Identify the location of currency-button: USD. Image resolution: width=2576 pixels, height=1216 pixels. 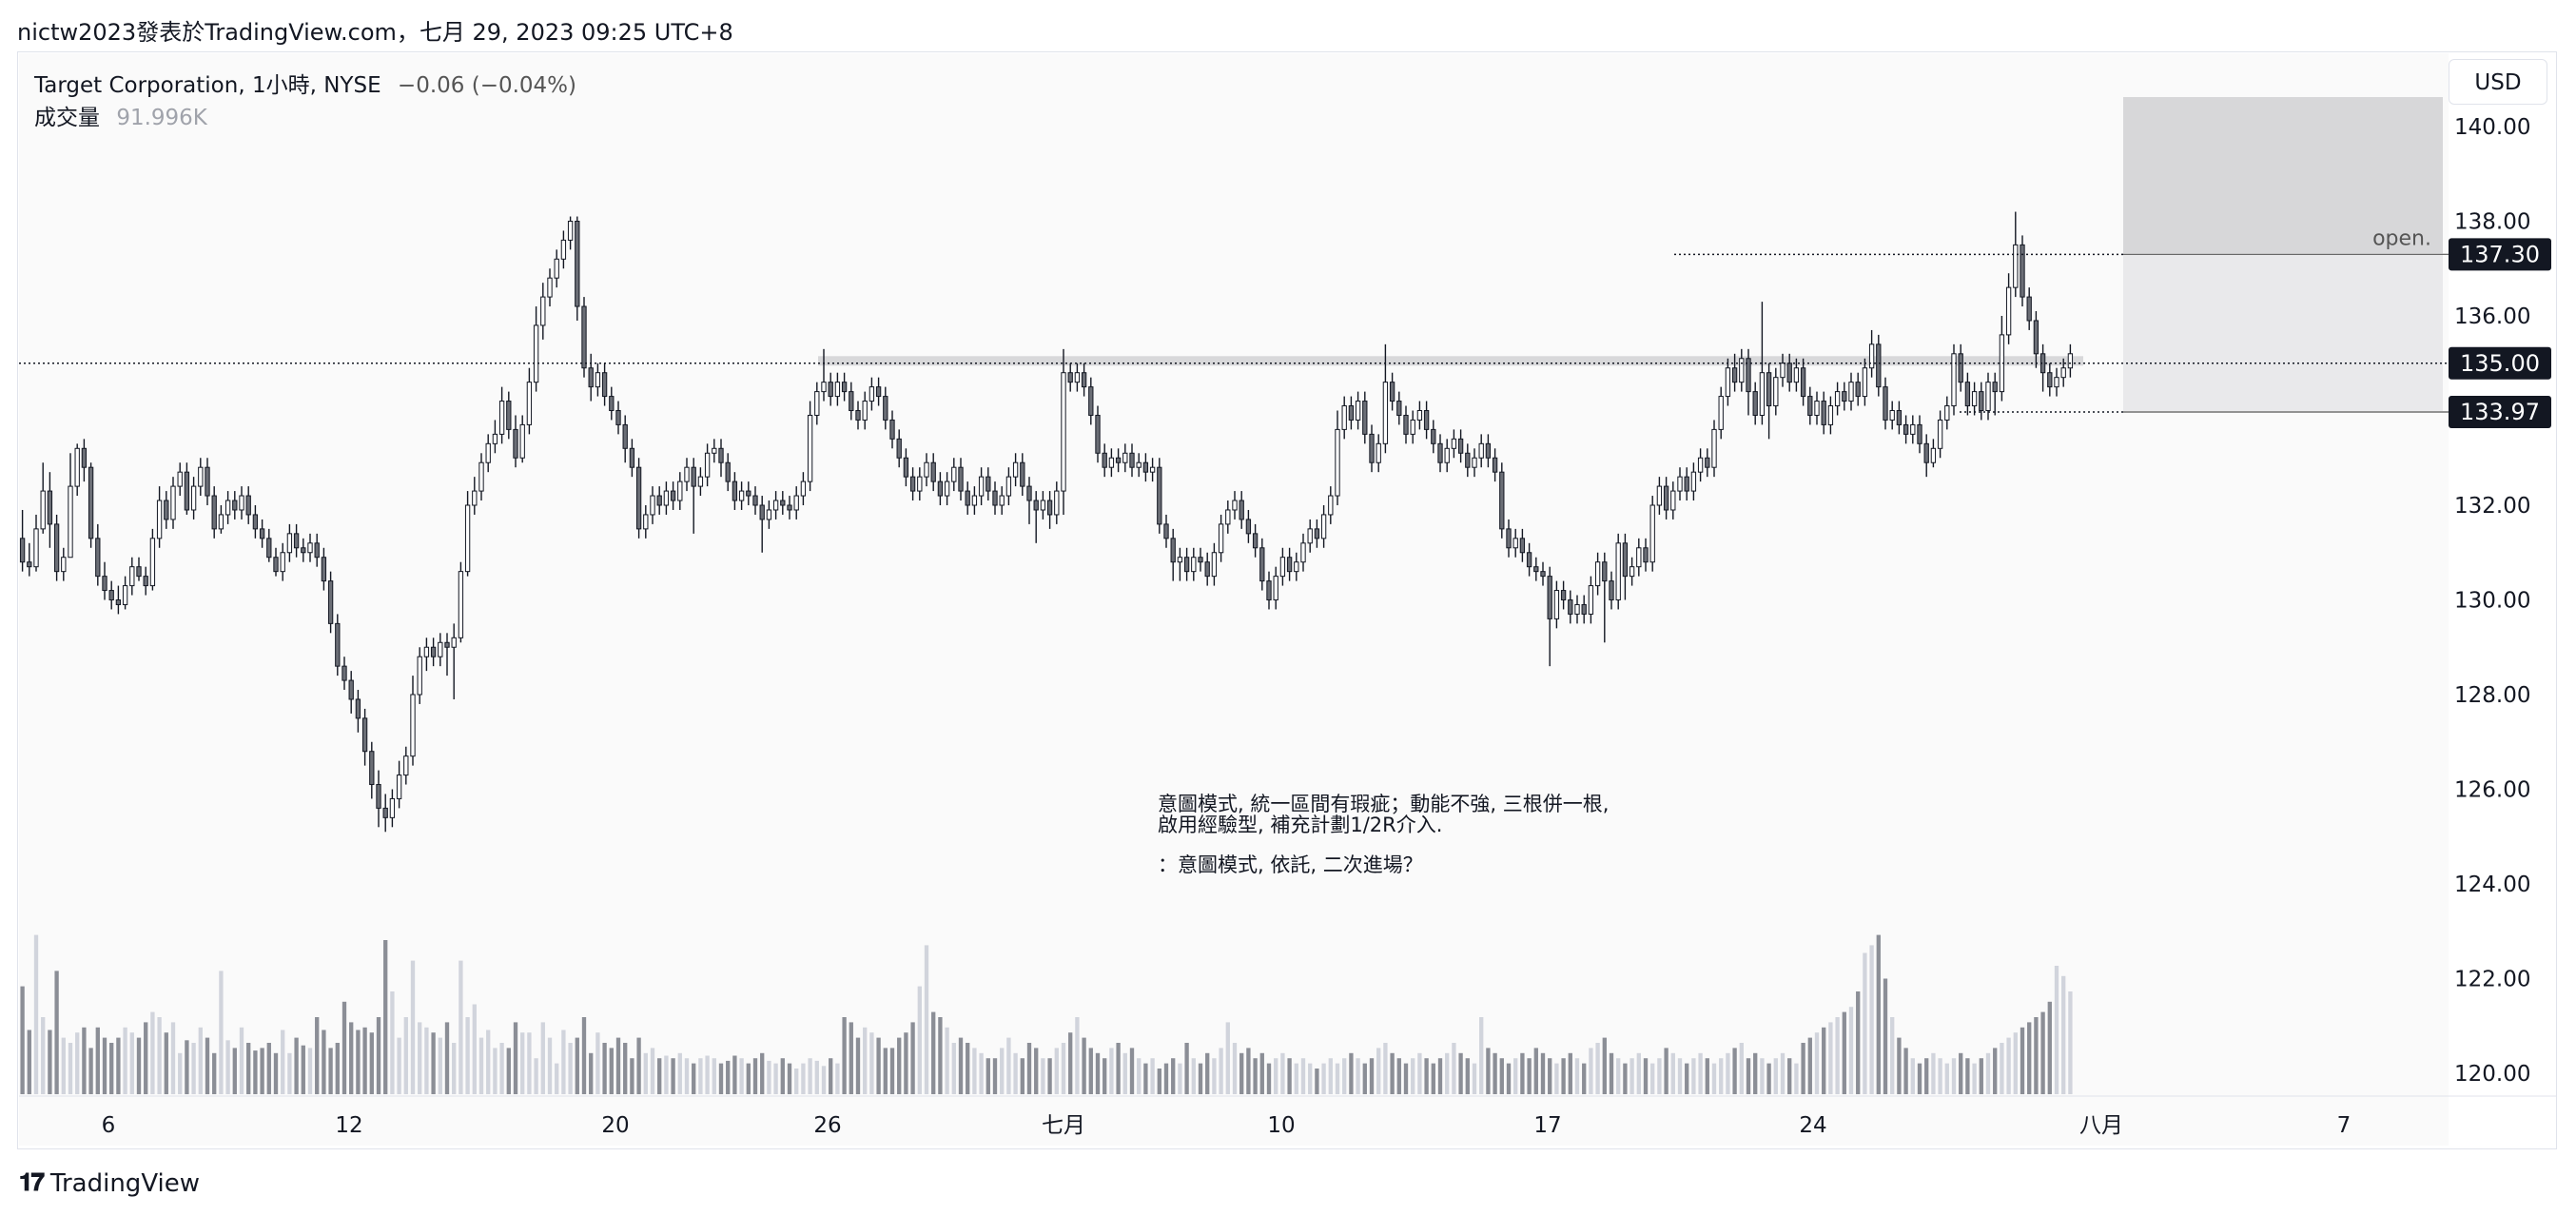
(2498, 82).